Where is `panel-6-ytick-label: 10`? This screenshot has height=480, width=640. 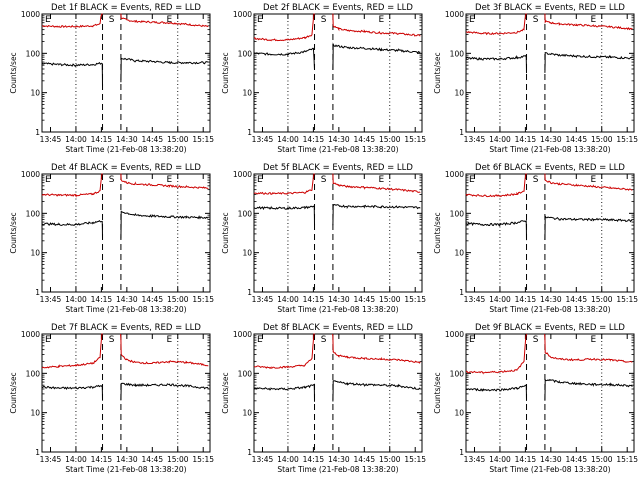 panel-6-ytick-label: 10 is located at coordinates (459, 253).